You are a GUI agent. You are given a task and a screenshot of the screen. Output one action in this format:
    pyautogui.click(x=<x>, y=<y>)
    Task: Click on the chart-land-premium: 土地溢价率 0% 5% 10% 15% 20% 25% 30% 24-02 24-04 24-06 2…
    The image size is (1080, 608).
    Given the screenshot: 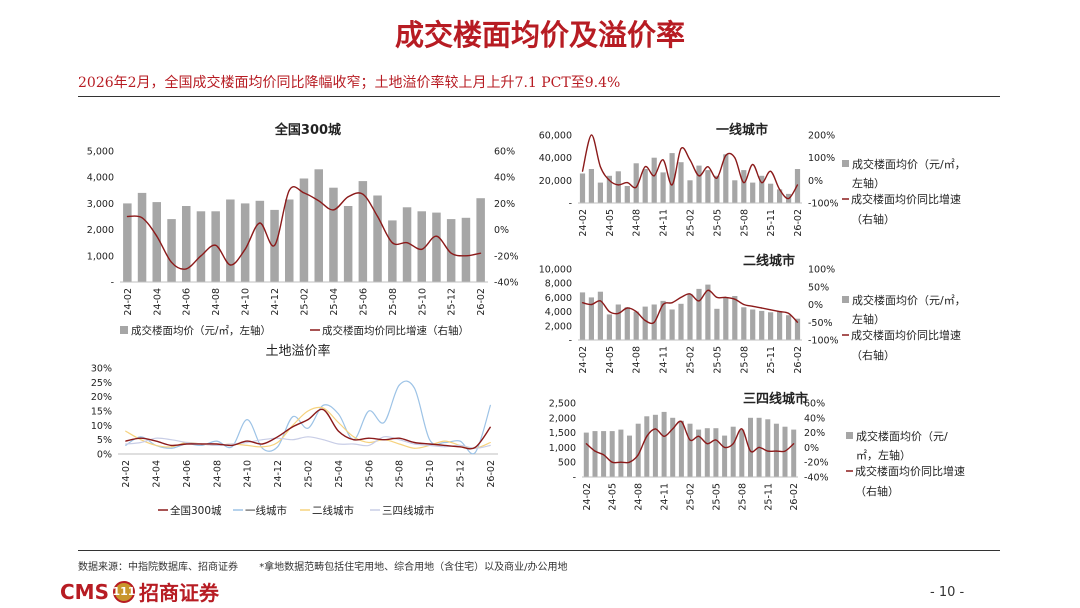 What is the action you would take?
    pyautogui.click(x=303, y=431)
    